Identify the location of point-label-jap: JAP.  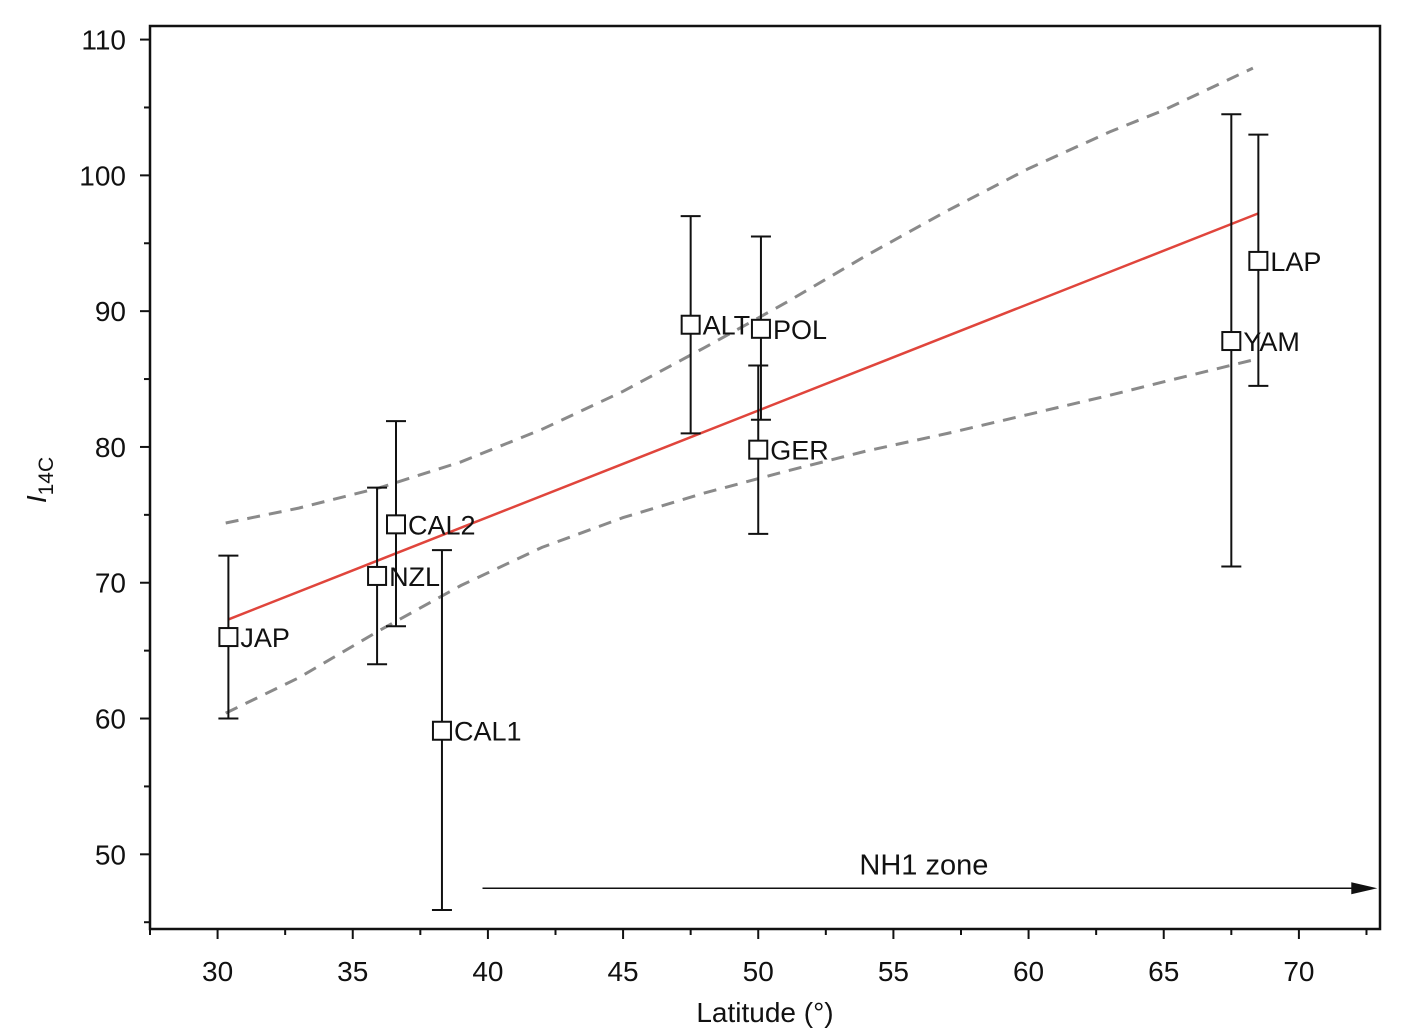
(265, 638).